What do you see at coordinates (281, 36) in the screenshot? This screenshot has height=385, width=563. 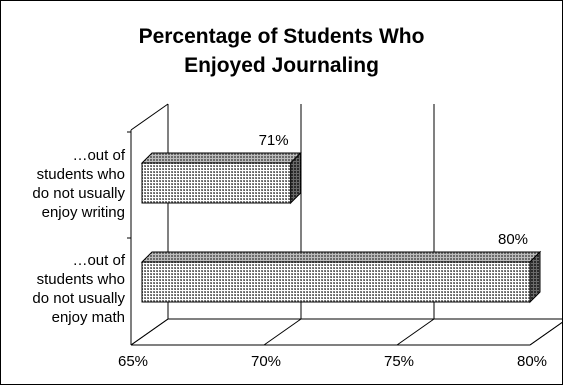 I see `chart-title-line-1: Percentage of Students Who` at bounding box center [281, 36].